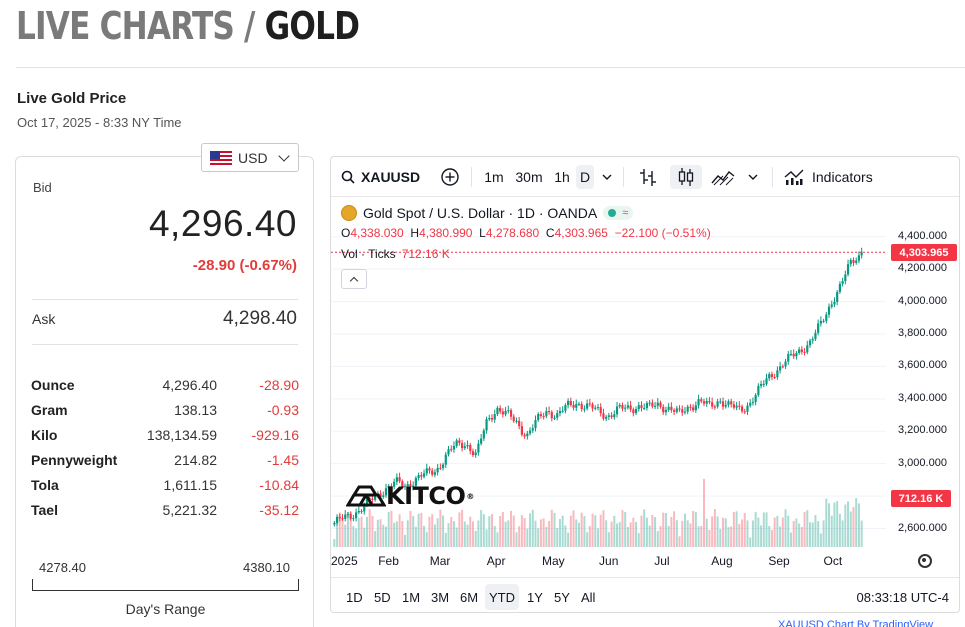 The image size is (965, 627). I want to click on volume-bars, so click(598, 512).